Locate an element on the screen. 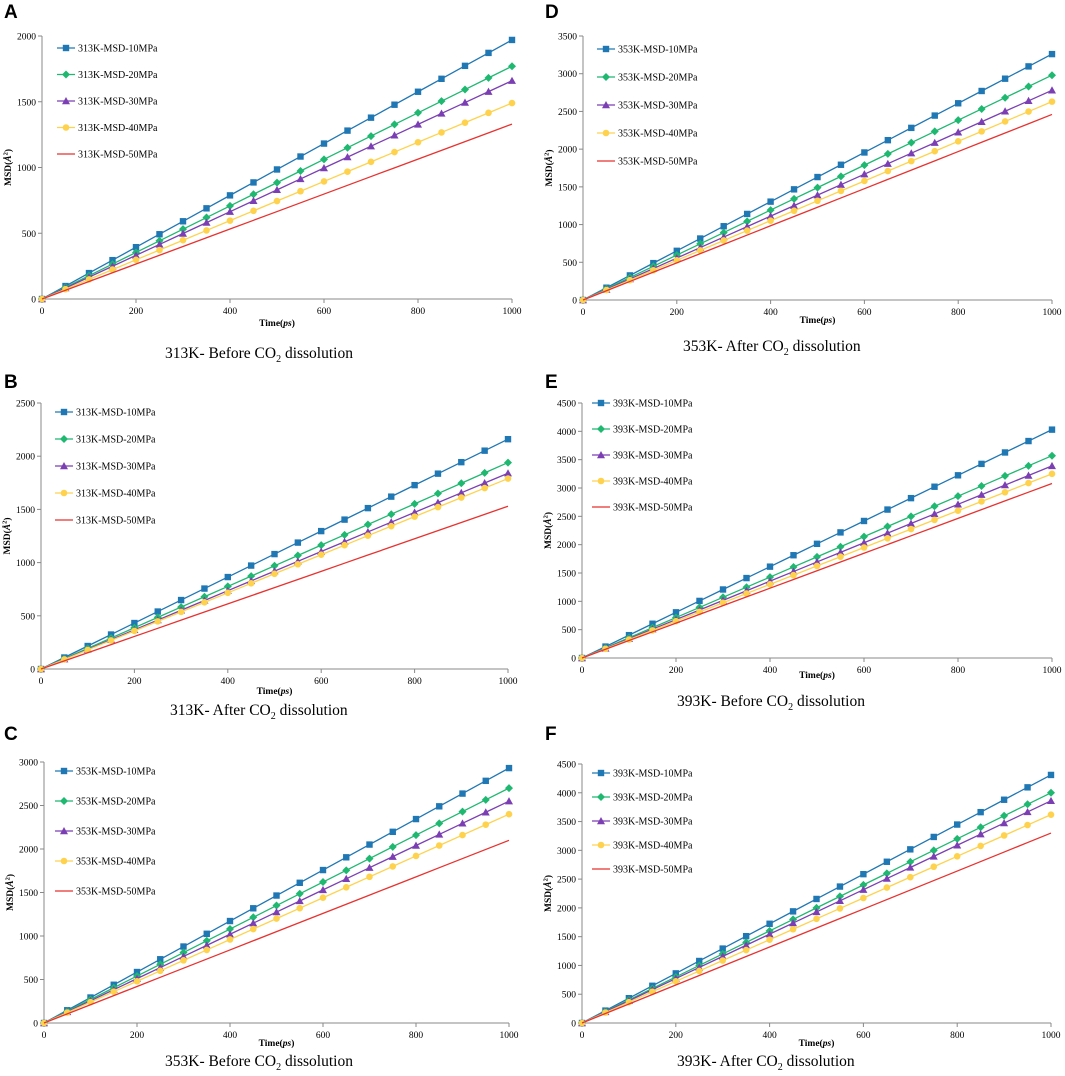 The height and width of the screenshot is (1076, 1065). x-tick-label: 800 is located at coordinates (414, 682).